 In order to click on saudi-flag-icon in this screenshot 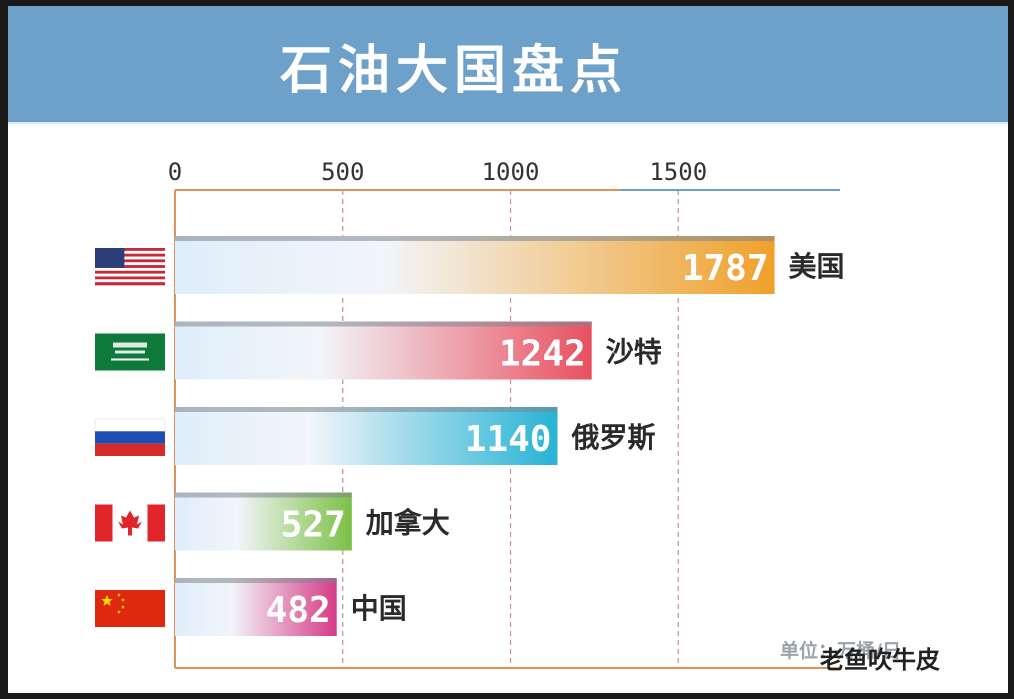, I will do `click(130, 352)`.